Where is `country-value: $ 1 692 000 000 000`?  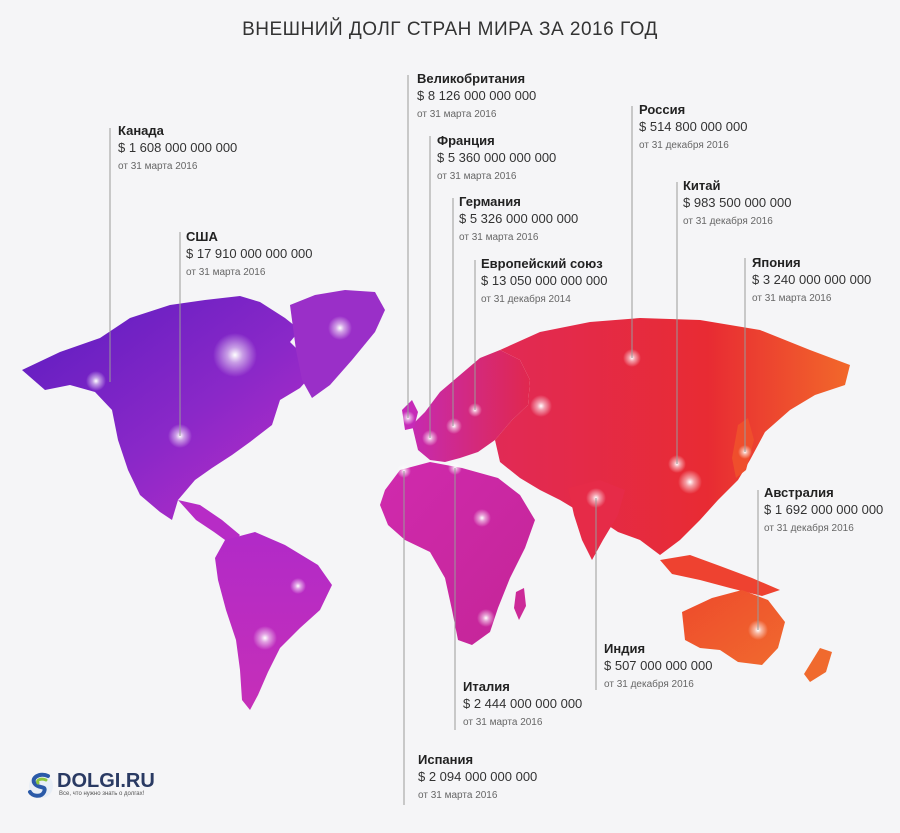
country-value: $ 1 692 000 000 000 is located at coordinates (824, 509).